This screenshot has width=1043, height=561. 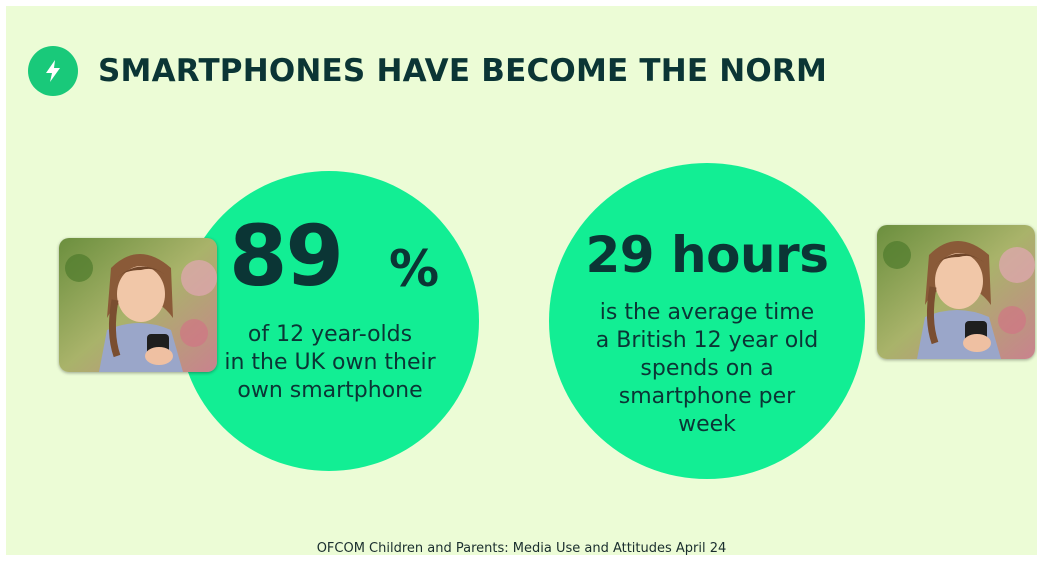 I want to click on caption-line: own smartphone, so click(x=330, y=390).